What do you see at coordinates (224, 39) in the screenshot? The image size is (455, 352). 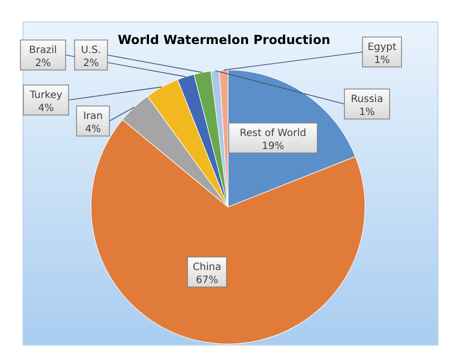 I see `chart-title: World Watermelon Production` at bounding box center [224, 39].